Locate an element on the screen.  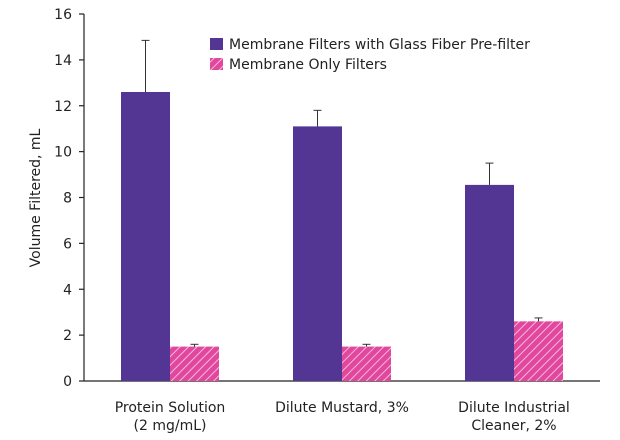
y-tick-label: 8 is located at coordinates (67, 199).